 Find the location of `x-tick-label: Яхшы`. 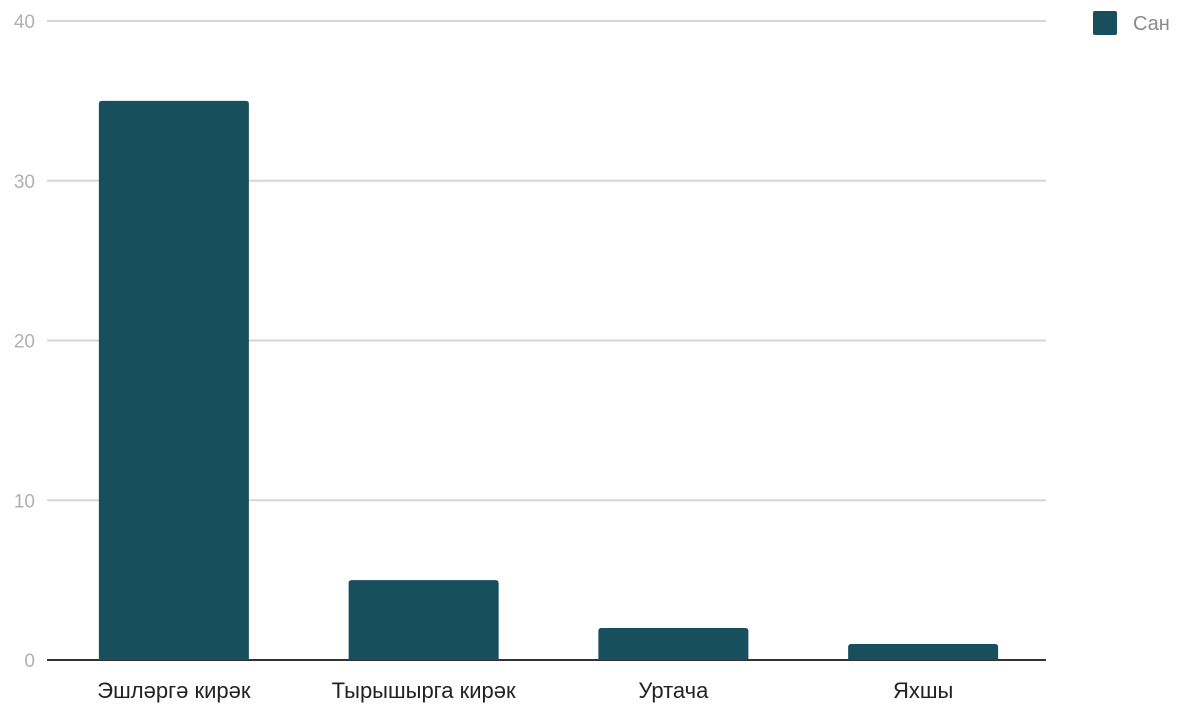

x-tick-label: Яхшы is located at coordinates (923, 690).